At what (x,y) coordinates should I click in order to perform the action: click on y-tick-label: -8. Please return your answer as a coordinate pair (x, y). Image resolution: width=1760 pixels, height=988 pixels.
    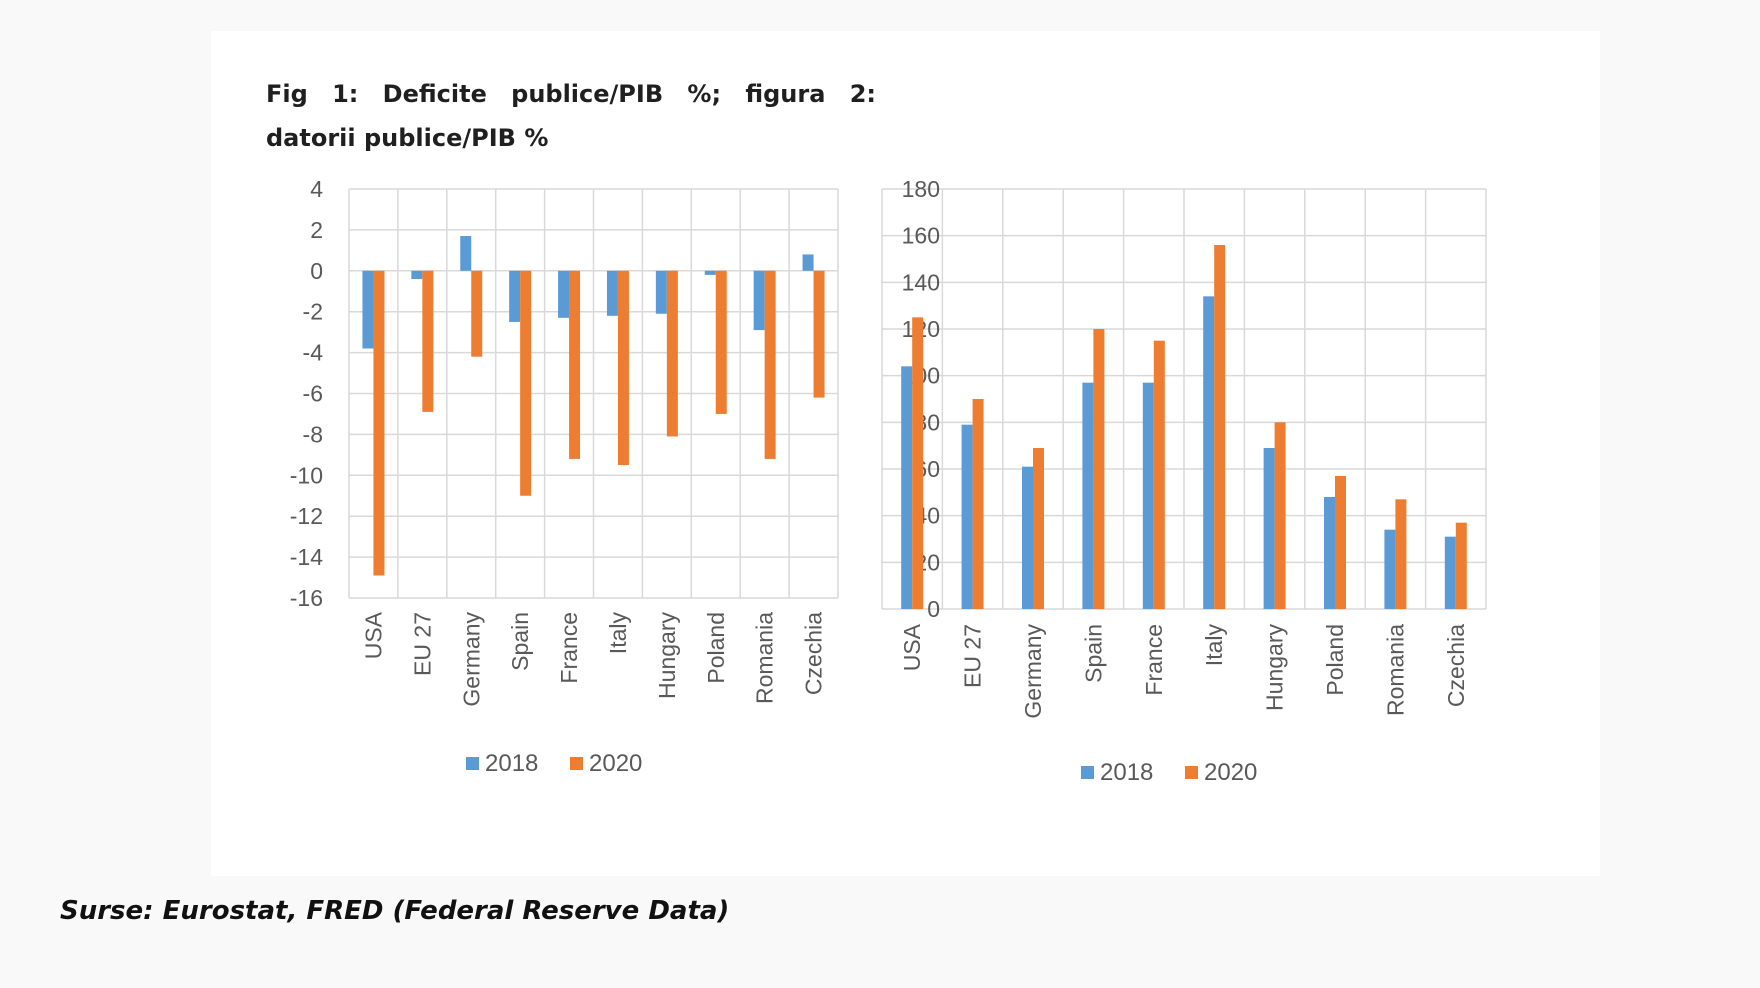
    Looking at the image, I should click on (313, 434).